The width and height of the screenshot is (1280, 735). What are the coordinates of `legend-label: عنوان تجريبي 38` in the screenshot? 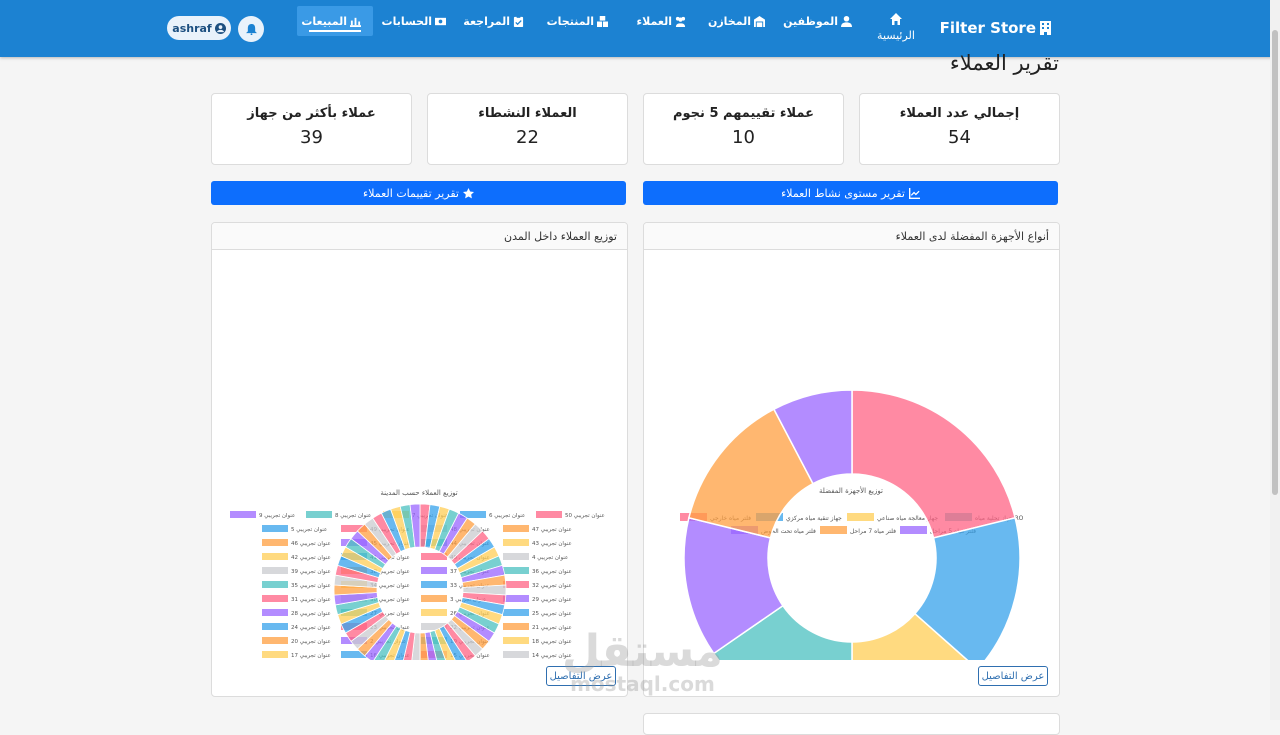 It's located at (390, 572).